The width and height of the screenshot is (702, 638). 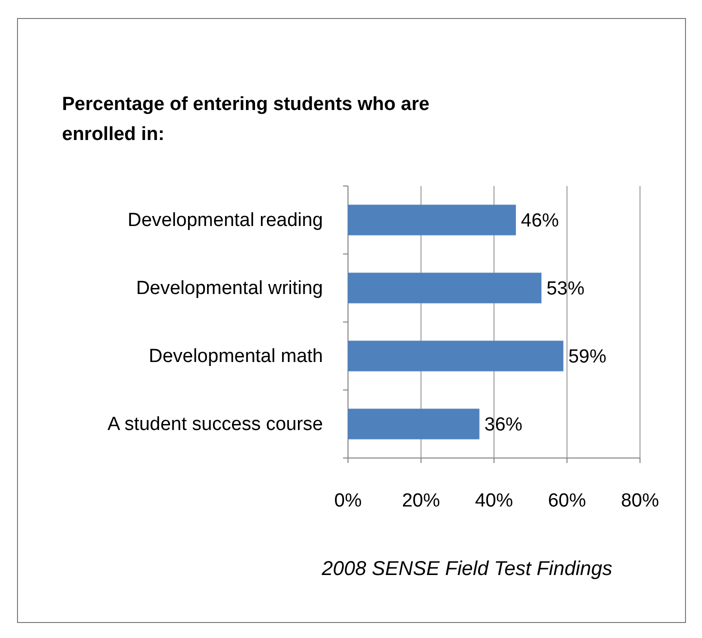 What do you see at coordinates (587, 357) in the screenshot?
I see `data-label: 59%` at bounding box center [587, 357].